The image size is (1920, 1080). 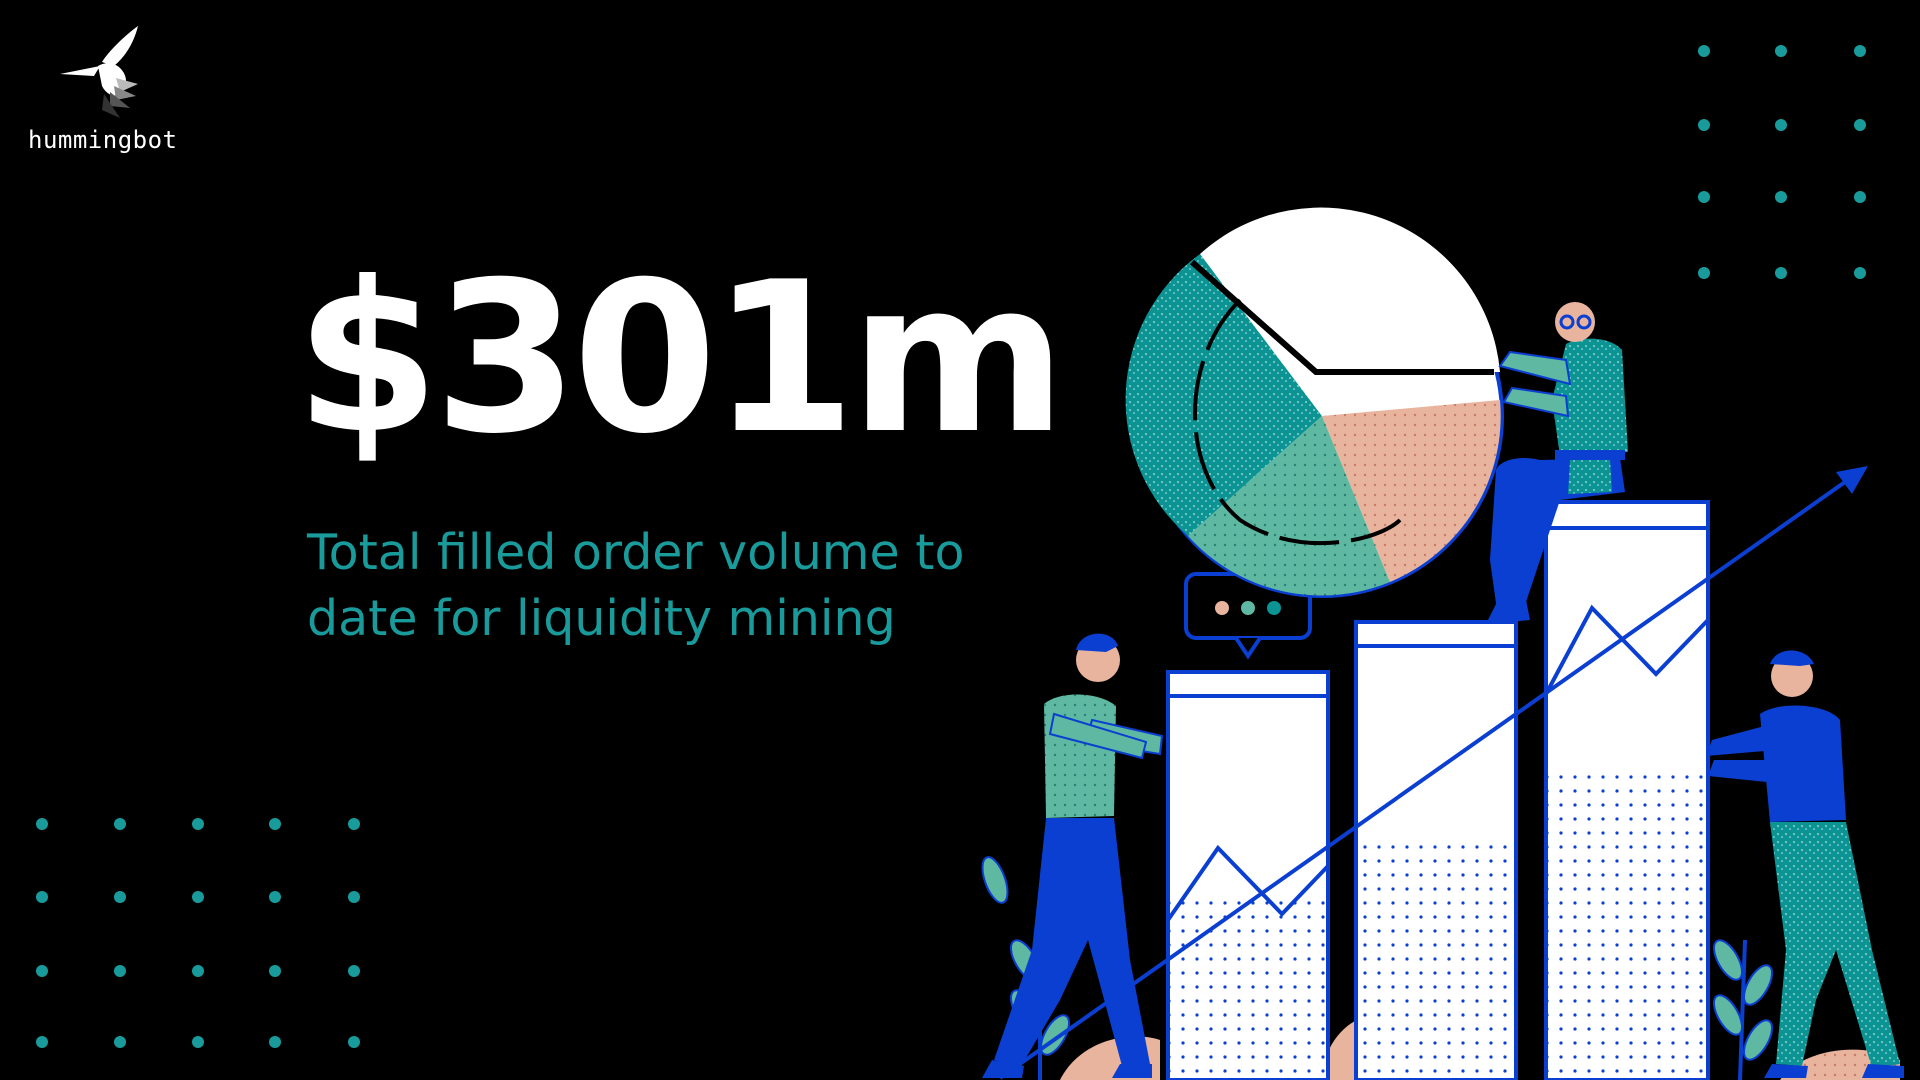 I want to click on plant-right, so click(x=1743, y=1009).